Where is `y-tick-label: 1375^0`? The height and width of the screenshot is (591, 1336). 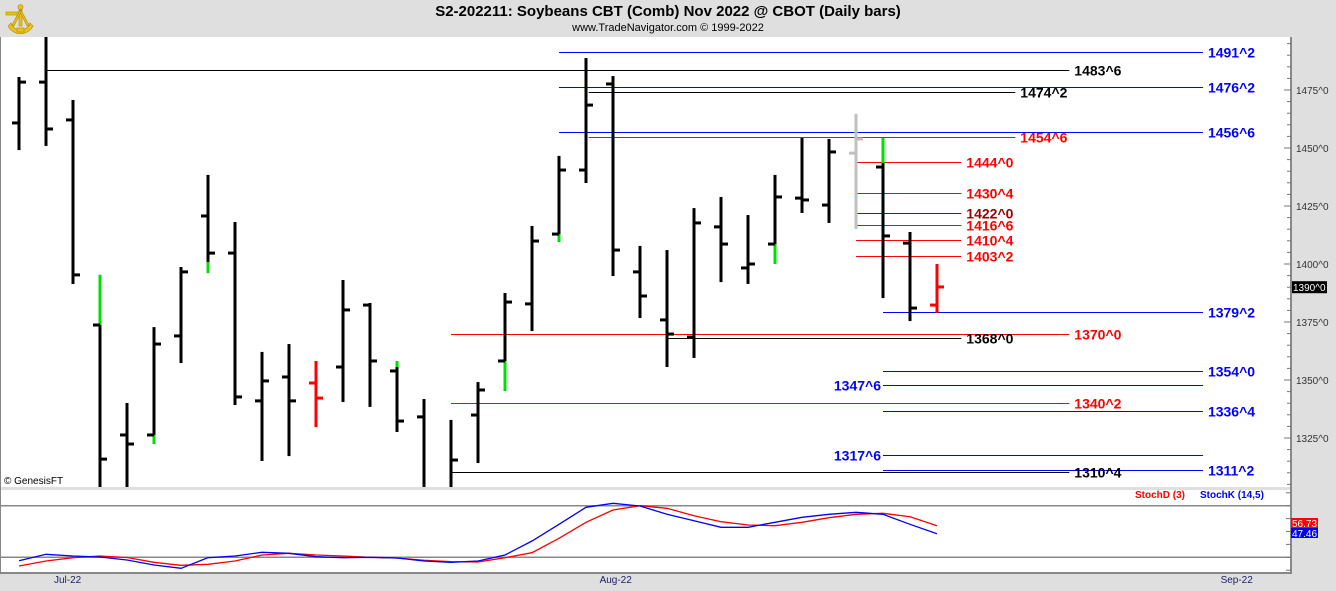 y-tick-label: 1375^0 is located at coordinates (1312, 323).